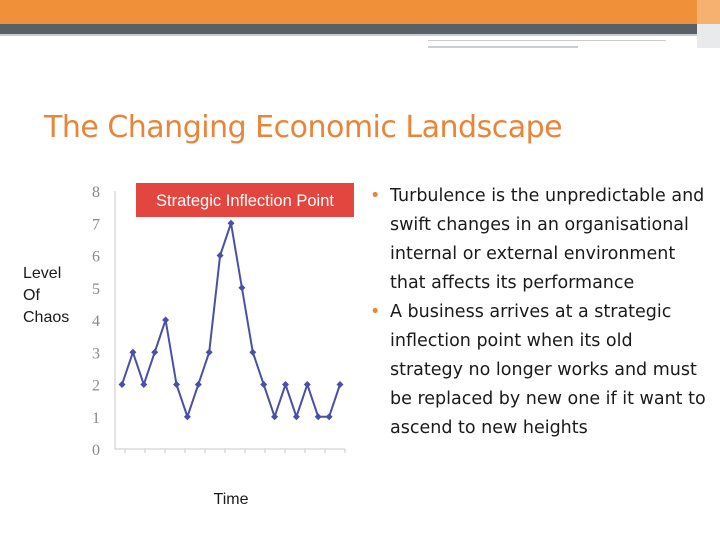  What do you see at coordinates (96, 386) in the screenshot?
I see `y-tick-label: 2` at bounding box center [96, 386].